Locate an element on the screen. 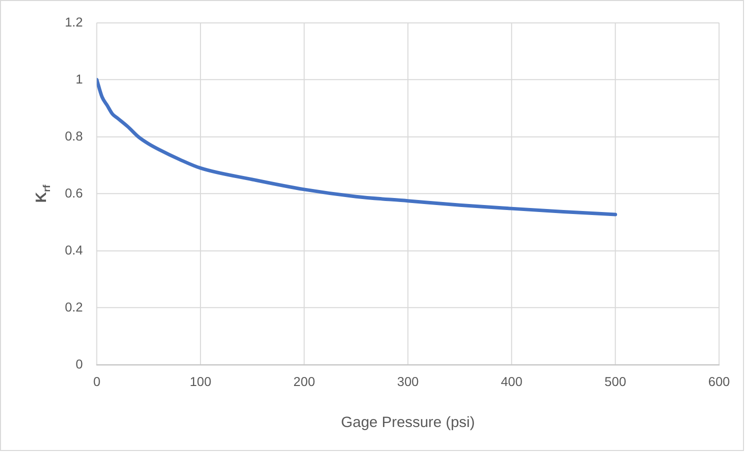 The image size is (746, 453). y-axis-title: Krf is located at coordinates (42, 193).